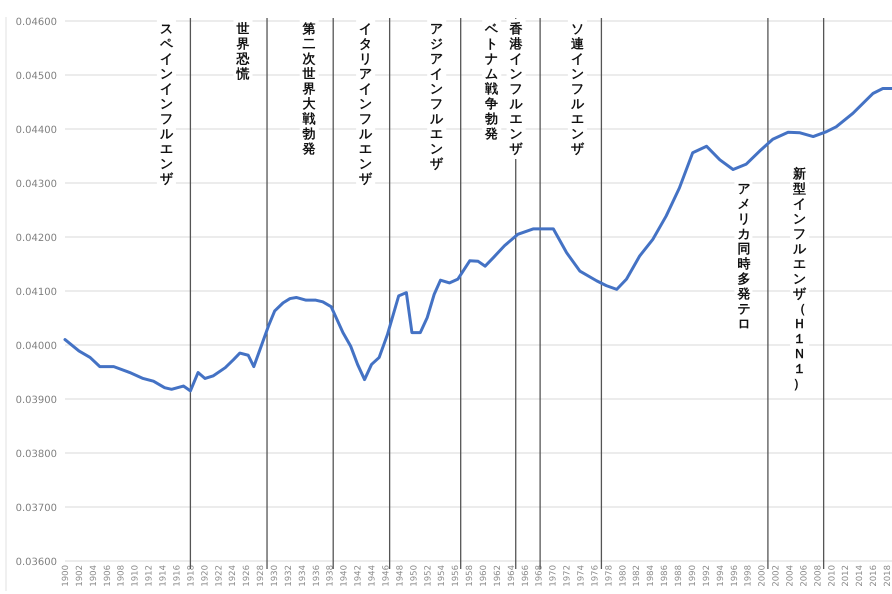 The width and height of the screenshot is (892, 594). I want to click on ref-line-label: ベトナム戦争勃発, so click(492, 82).